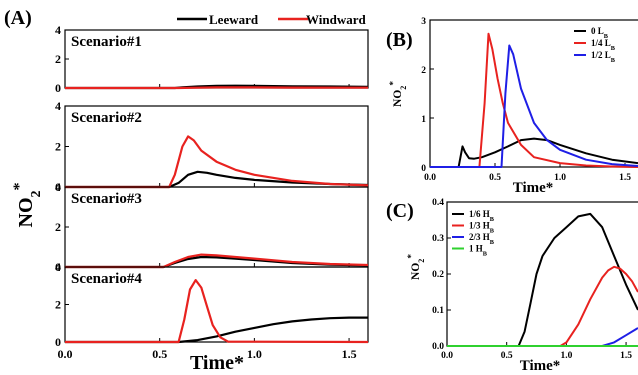  I want to click on panel-c-label: (C), so click(400, 211).